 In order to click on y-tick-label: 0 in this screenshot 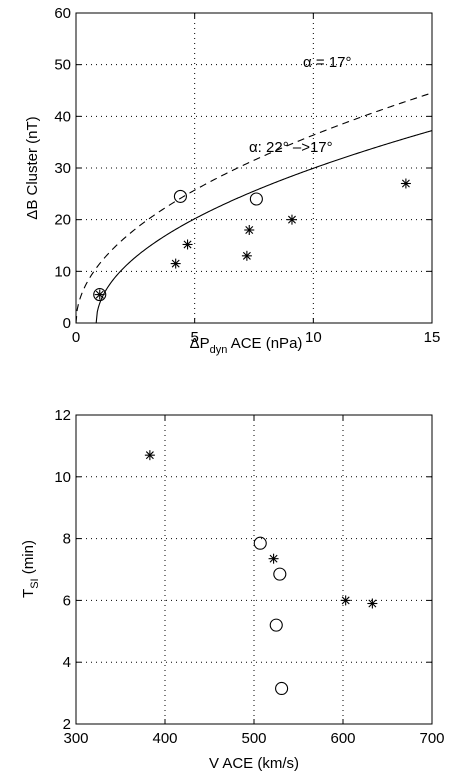, I will do `click(67, 323)`.